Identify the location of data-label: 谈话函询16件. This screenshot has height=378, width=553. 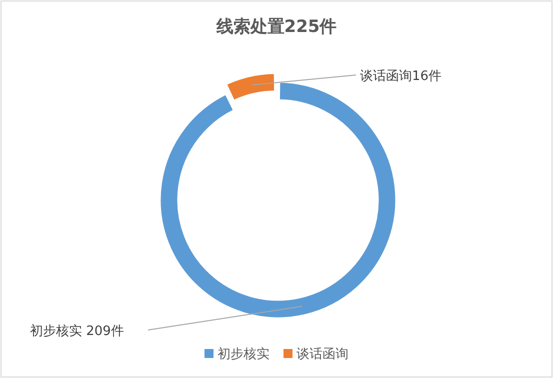
(401, 76).